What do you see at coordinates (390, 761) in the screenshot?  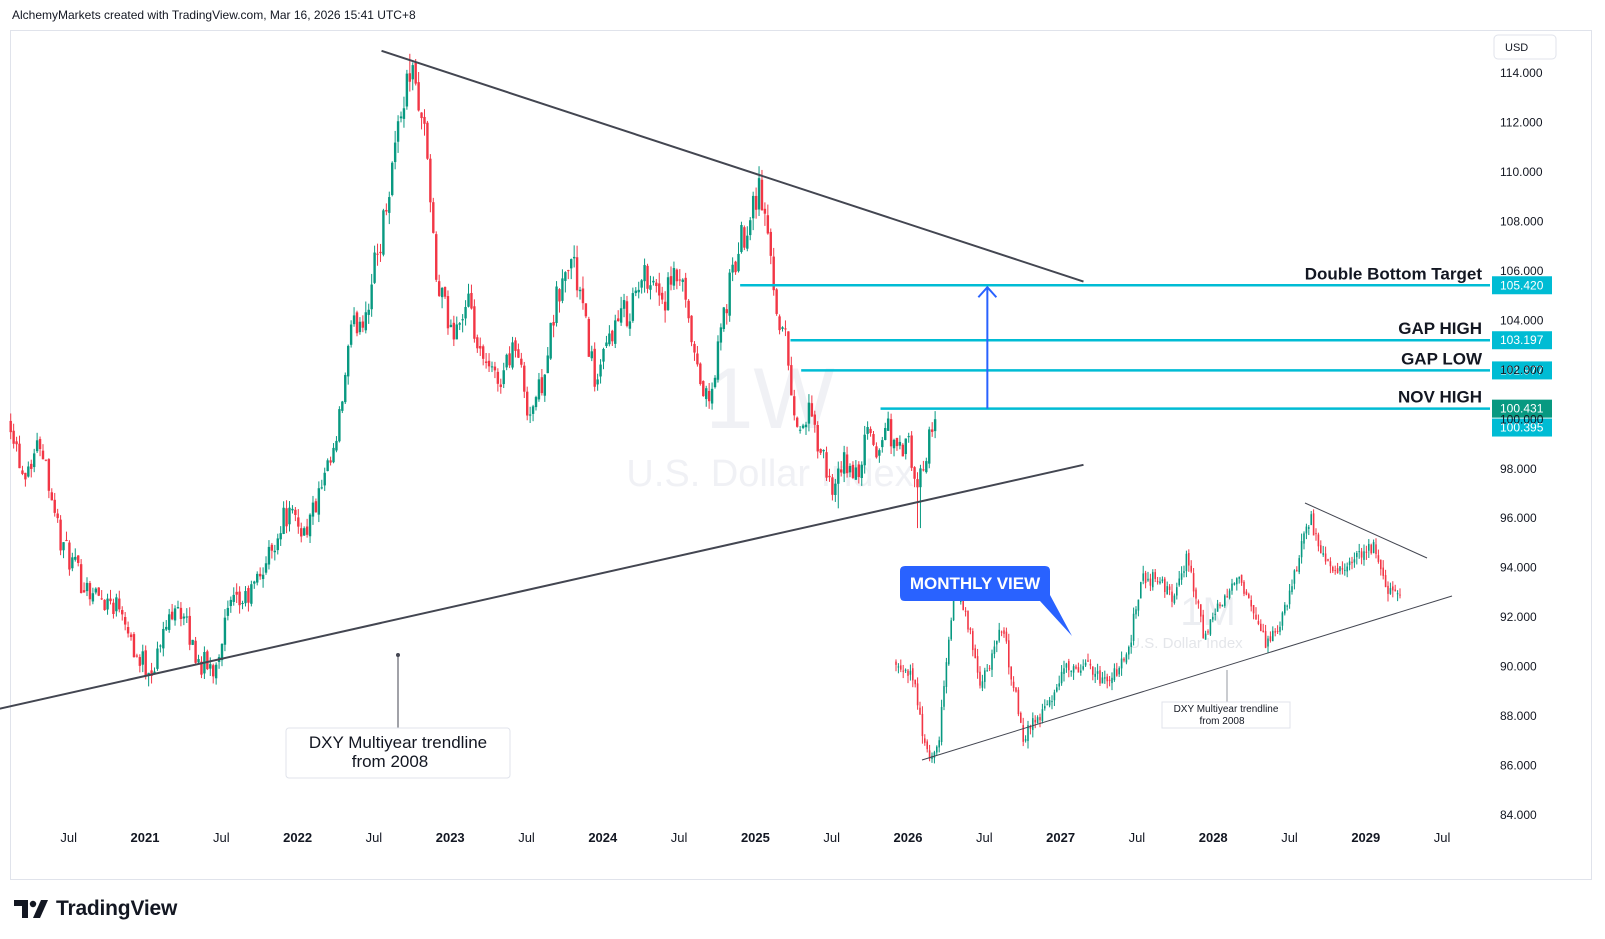 I see `trendline-annotation-line2: from 2008` at bounding box center [390, 761].